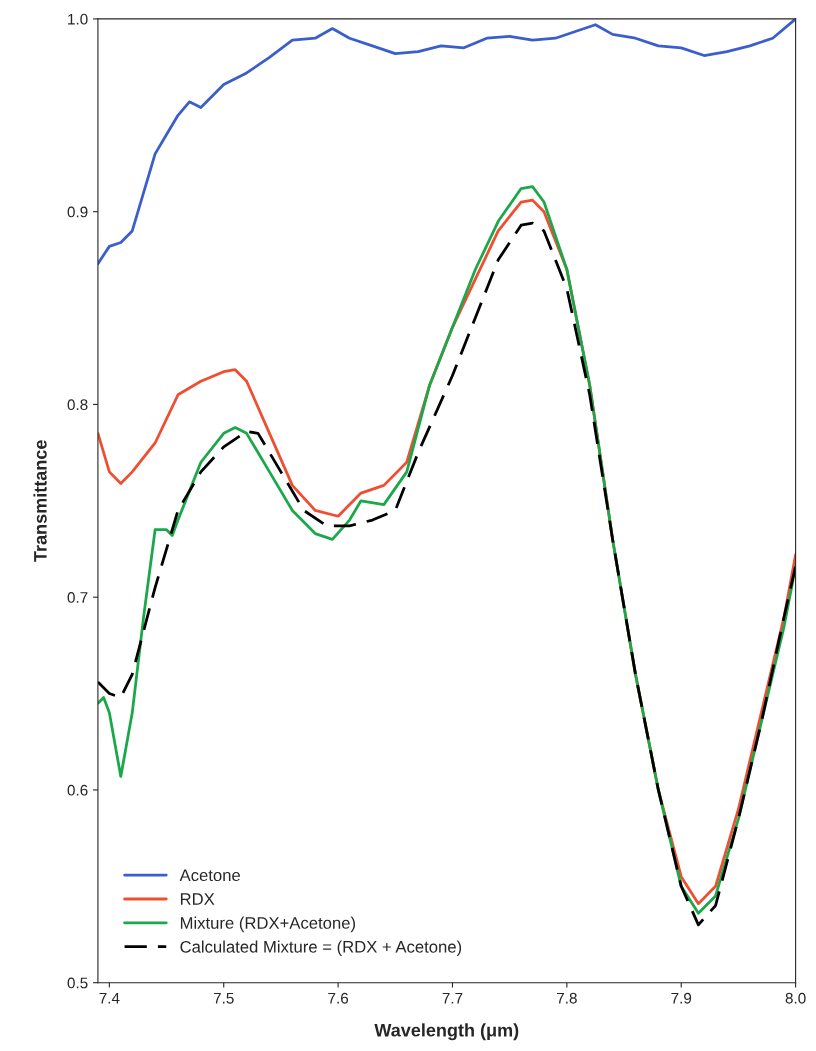  What do you see at coordinates (40, 501) in the screenshot?
I see `y-axis-title: Transmittance` at bounding box center [40, 501].